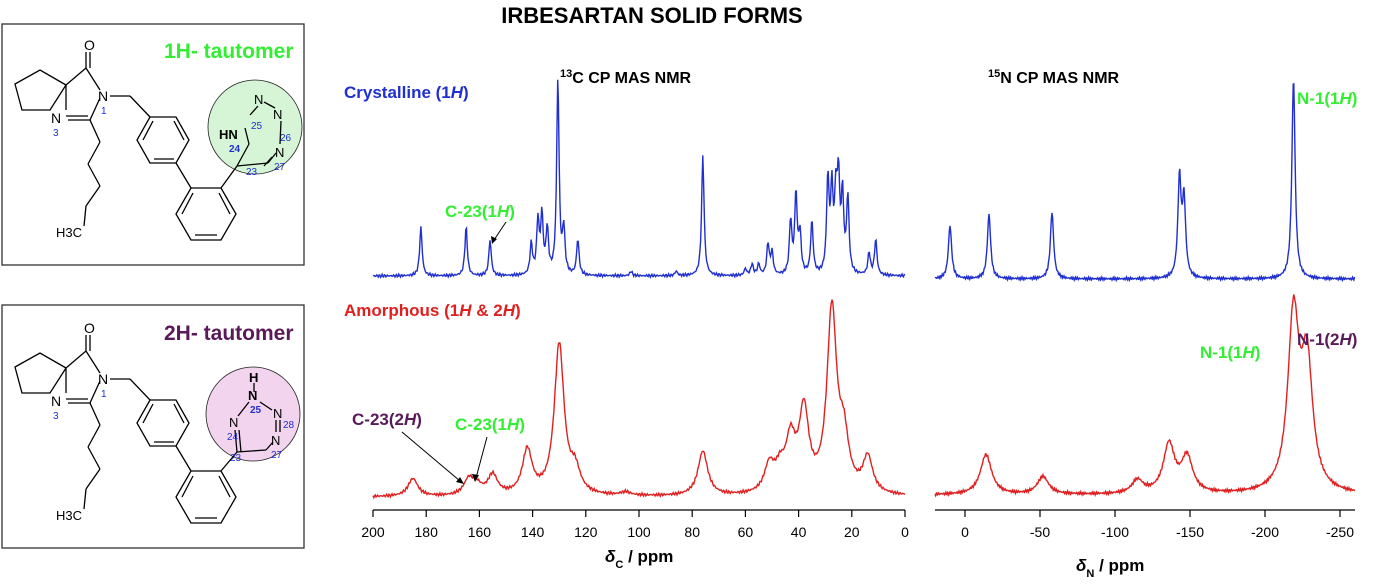 The width and height of the screenshot is (1385, 587). I want to click on x-tick-label: -250, so click(1340, 532).